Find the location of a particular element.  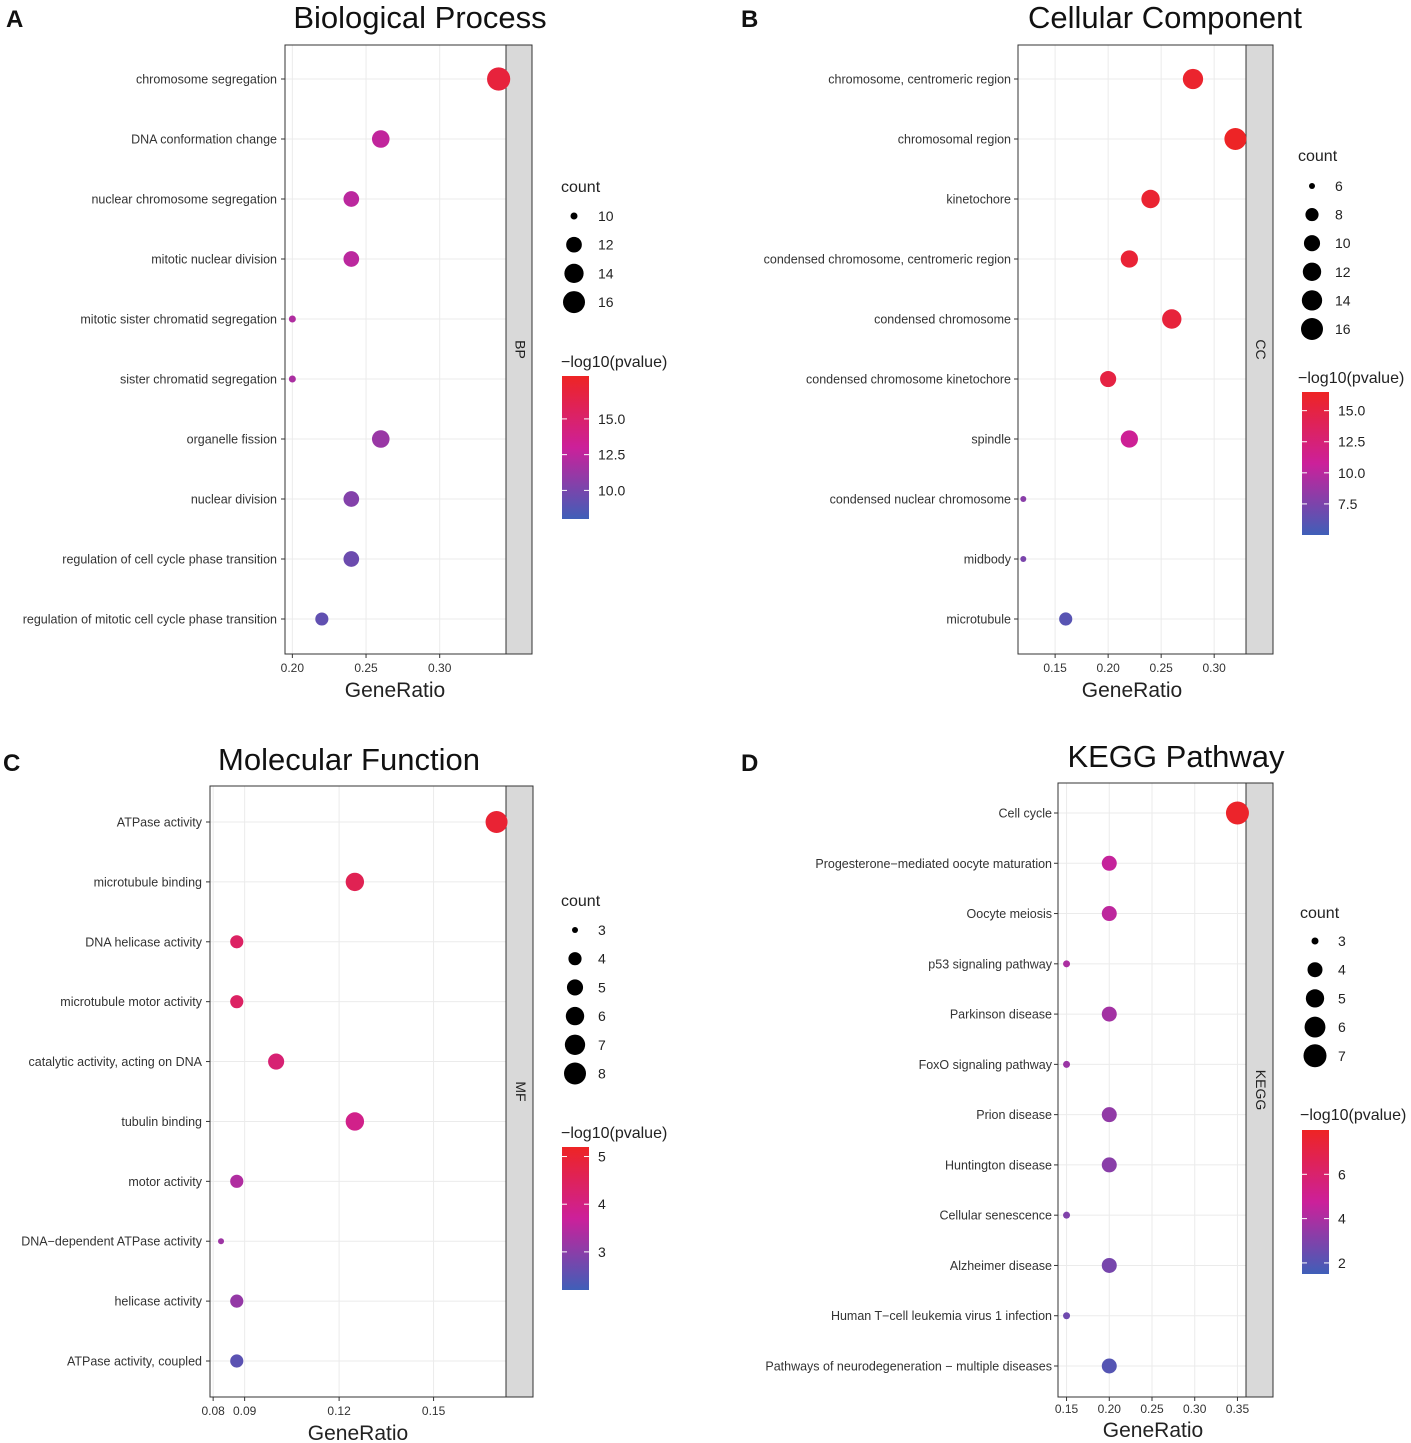

color-legend-label: 3 is located at coordinates (602, 1252).